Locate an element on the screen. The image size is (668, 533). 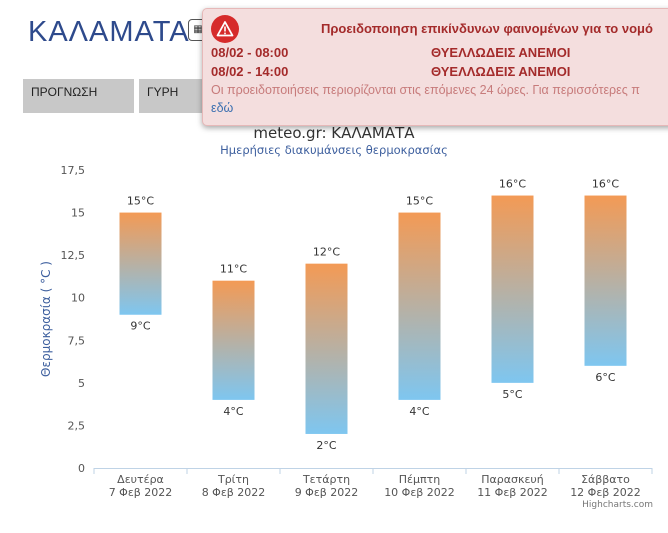
x-tick-date: 9 Φεβ 2022 is located at coordinates (327, 492).